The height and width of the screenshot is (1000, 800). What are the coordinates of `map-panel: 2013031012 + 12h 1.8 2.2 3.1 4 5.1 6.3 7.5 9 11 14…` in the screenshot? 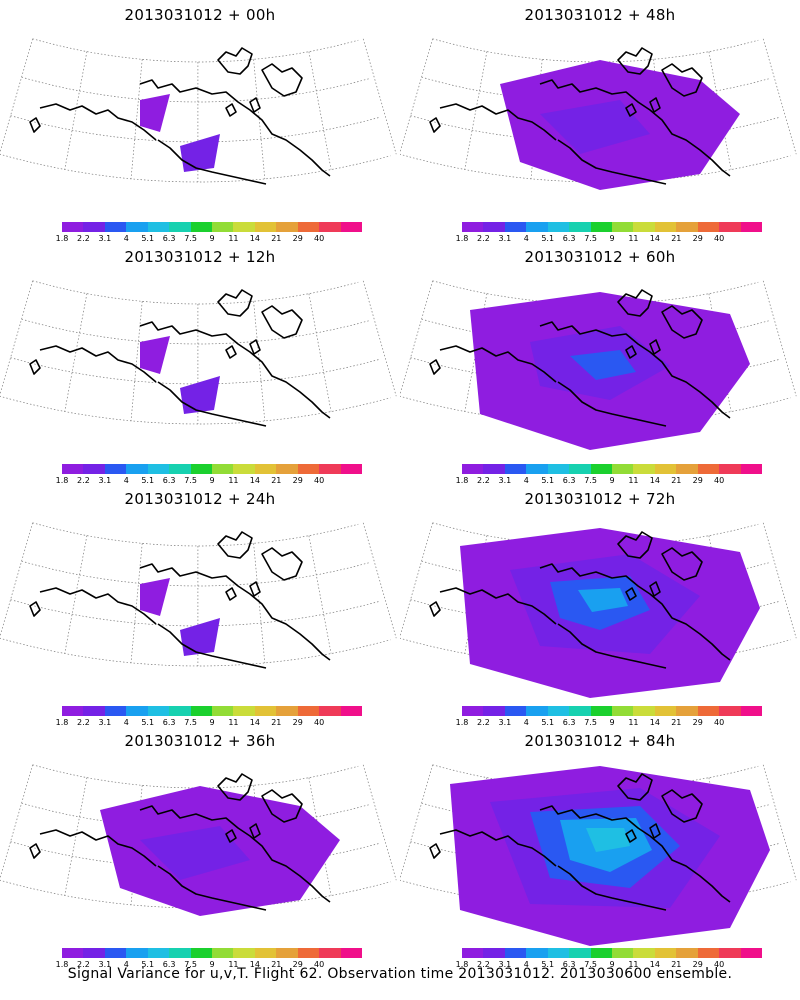 It's located at (200, 363).